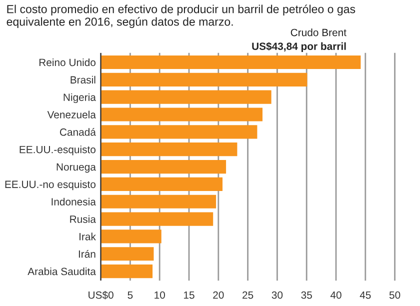 The height and width of the screenshot is (306, 420). I want to click on y-tick-label: Canadá, so click(78, 132).